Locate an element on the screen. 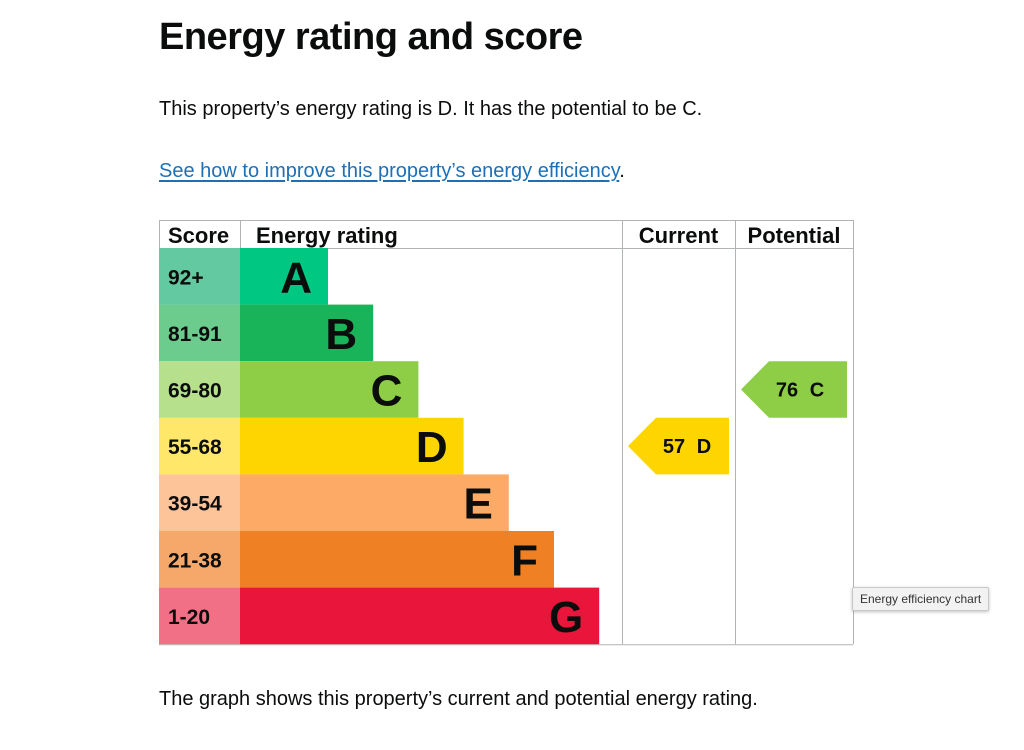 The width and height of the screenshot is (1024, 750). rating-bar-a is located at coordinates (284, 276).